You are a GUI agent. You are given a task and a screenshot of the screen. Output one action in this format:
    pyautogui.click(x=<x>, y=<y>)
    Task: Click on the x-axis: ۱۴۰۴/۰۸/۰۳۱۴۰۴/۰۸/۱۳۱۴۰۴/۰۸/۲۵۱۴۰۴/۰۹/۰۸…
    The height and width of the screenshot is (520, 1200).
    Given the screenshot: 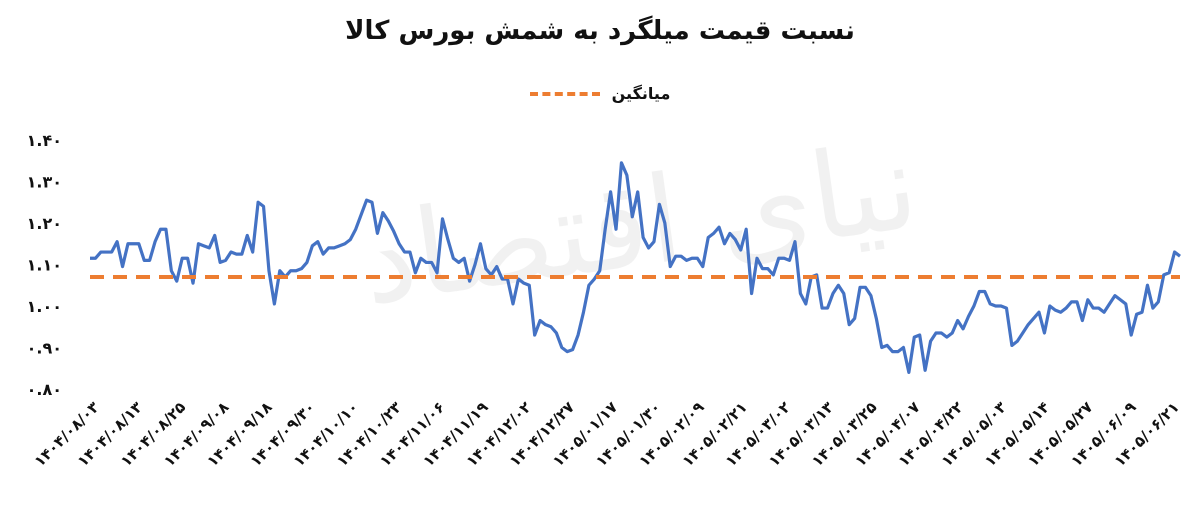 What is the action you would take?
    pyautogui.click(x=607, y=434)
    